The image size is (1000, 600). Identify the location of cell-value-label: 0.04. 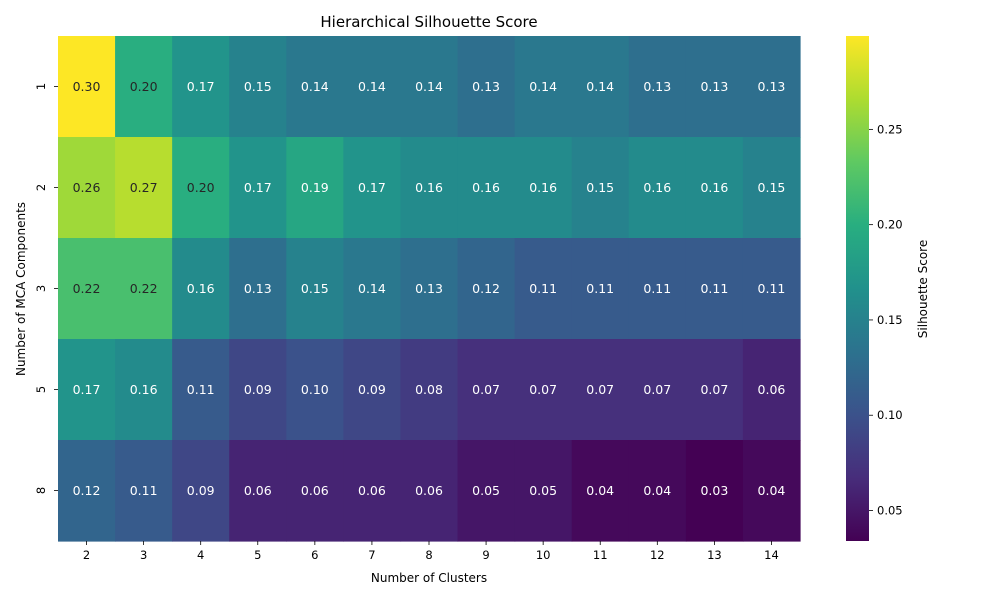
(657, 490).